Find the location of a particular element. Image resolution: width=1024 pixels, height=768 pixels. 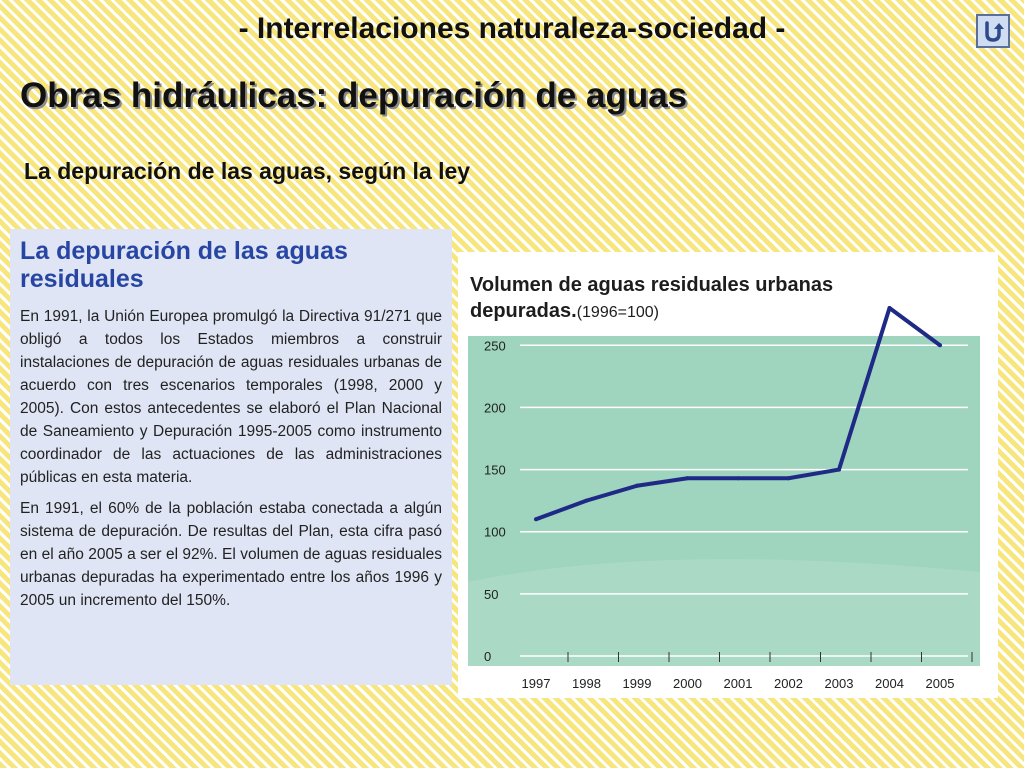

panel-title: La depuración de las aguas residuales is located at coordinates (184, 265).